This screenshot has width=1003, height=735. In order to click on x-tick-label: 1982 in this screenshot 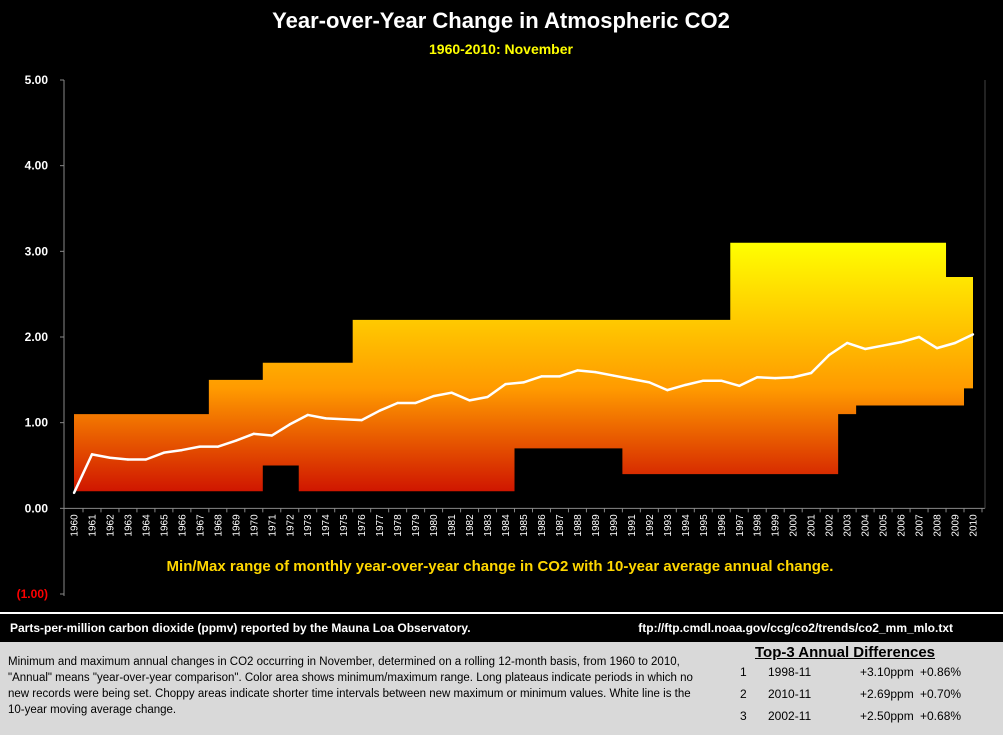, I will do `click(470, 525)`.